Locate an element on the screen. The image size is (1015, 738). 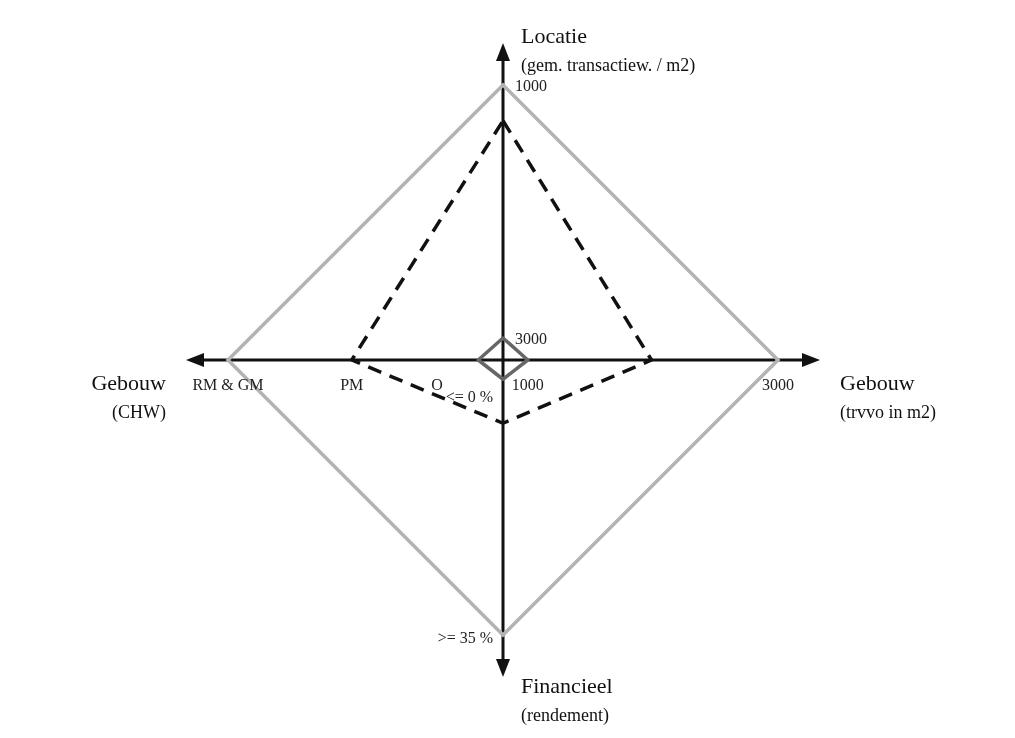
spoke-label: Gebouw (trvvo in m2) is located at coordinates (888, 396).